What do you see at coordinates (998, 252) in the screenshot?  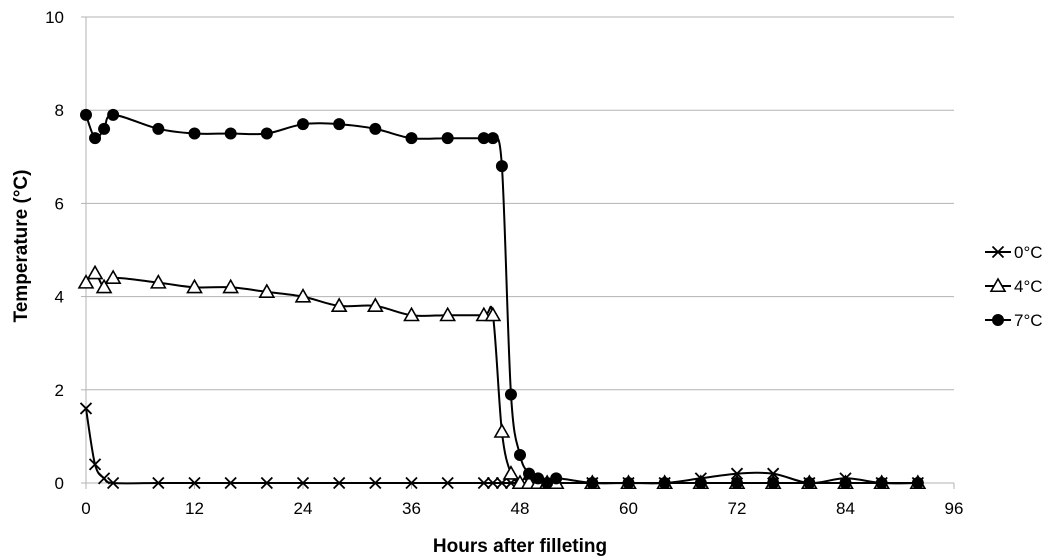 I see `legend-x-marker-point` at bounding box center [998, 252].